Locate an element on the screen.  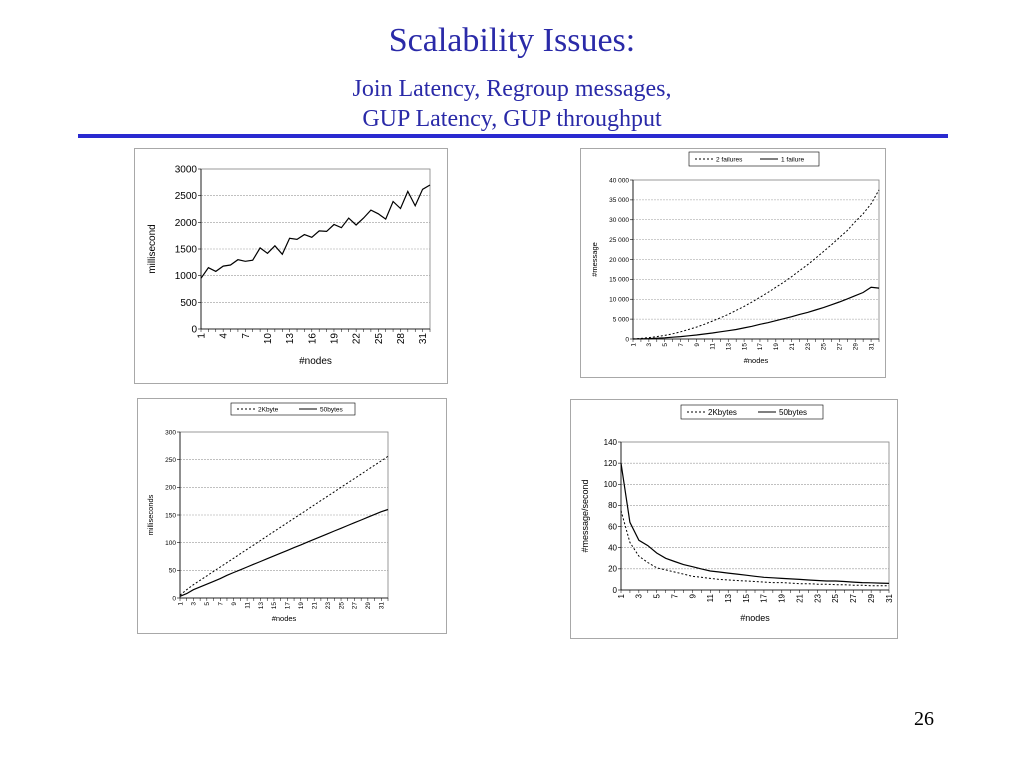
y-tick-label: 35 000 is located at coordinates (619, 200).